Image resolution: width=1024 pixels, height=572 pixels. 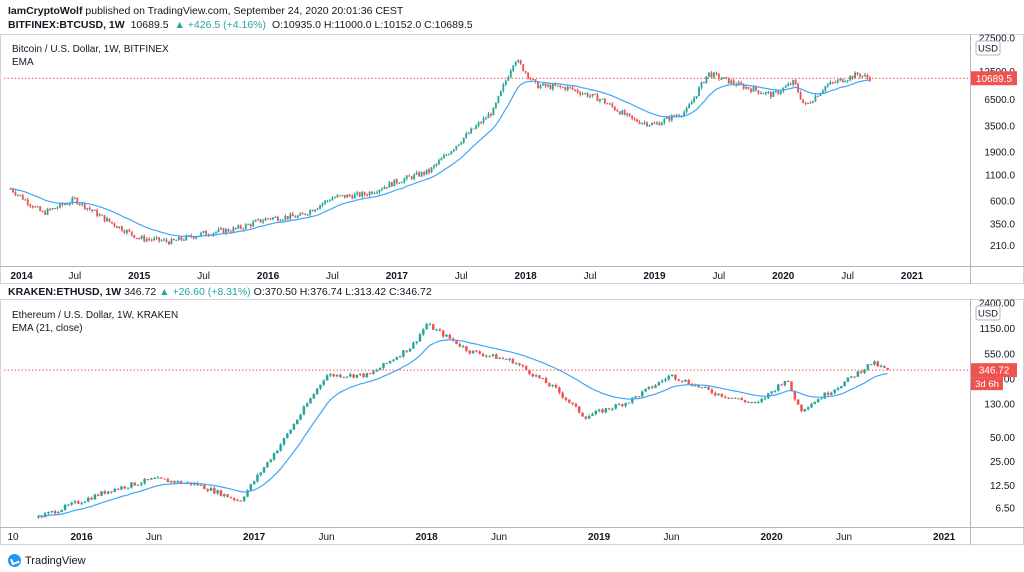 I want to click on brand-name: TradingView, so click(x=55, y=560).